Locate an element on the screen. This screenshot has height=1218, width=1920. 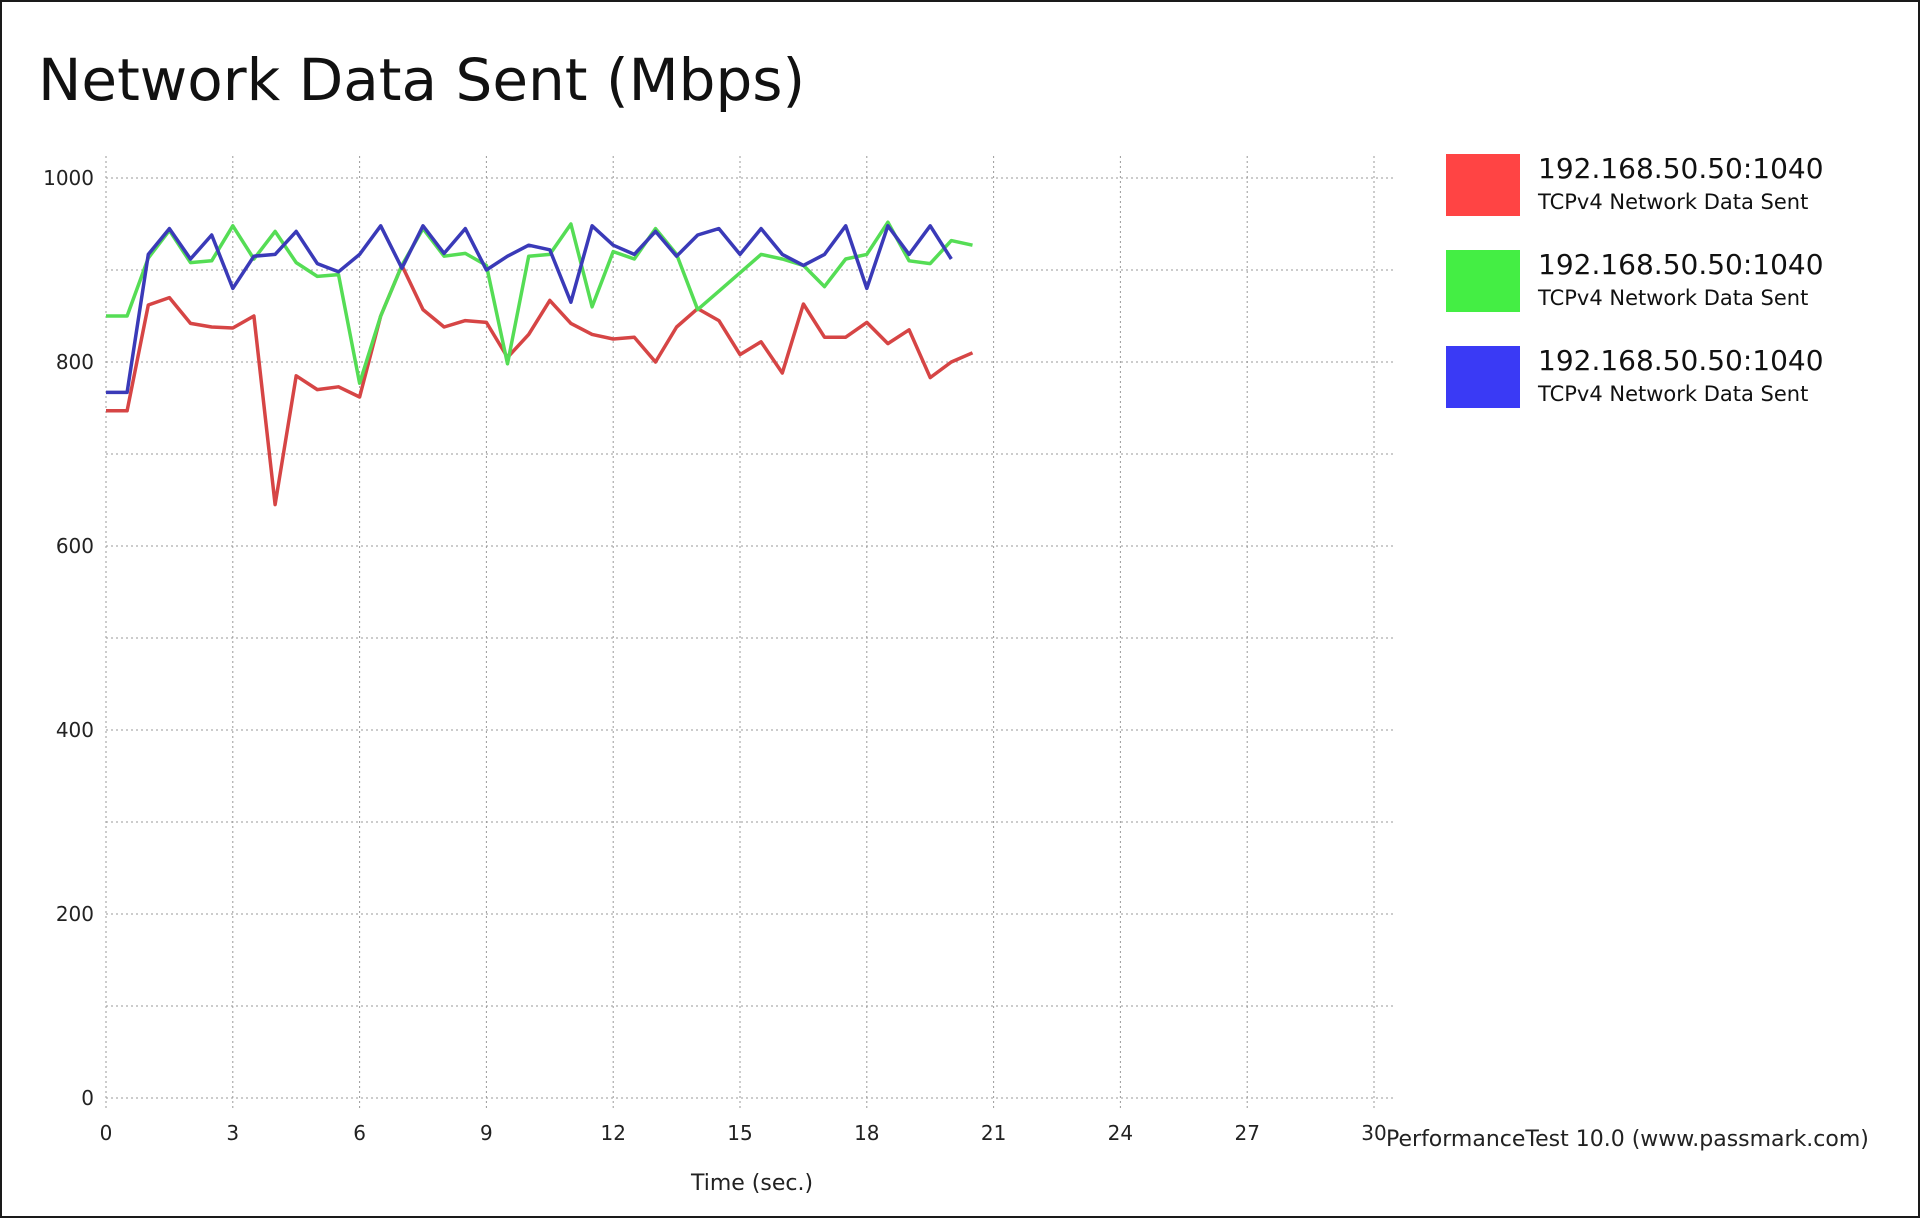
x-tick-label: 0 is located at coordinates (106, 1133).